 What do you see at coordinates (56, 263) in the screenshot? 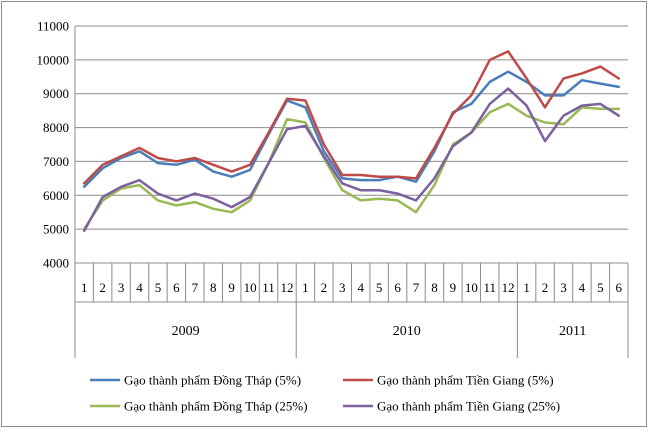
I see `y-tick-label: 4000` at bounding box center [56, 263].